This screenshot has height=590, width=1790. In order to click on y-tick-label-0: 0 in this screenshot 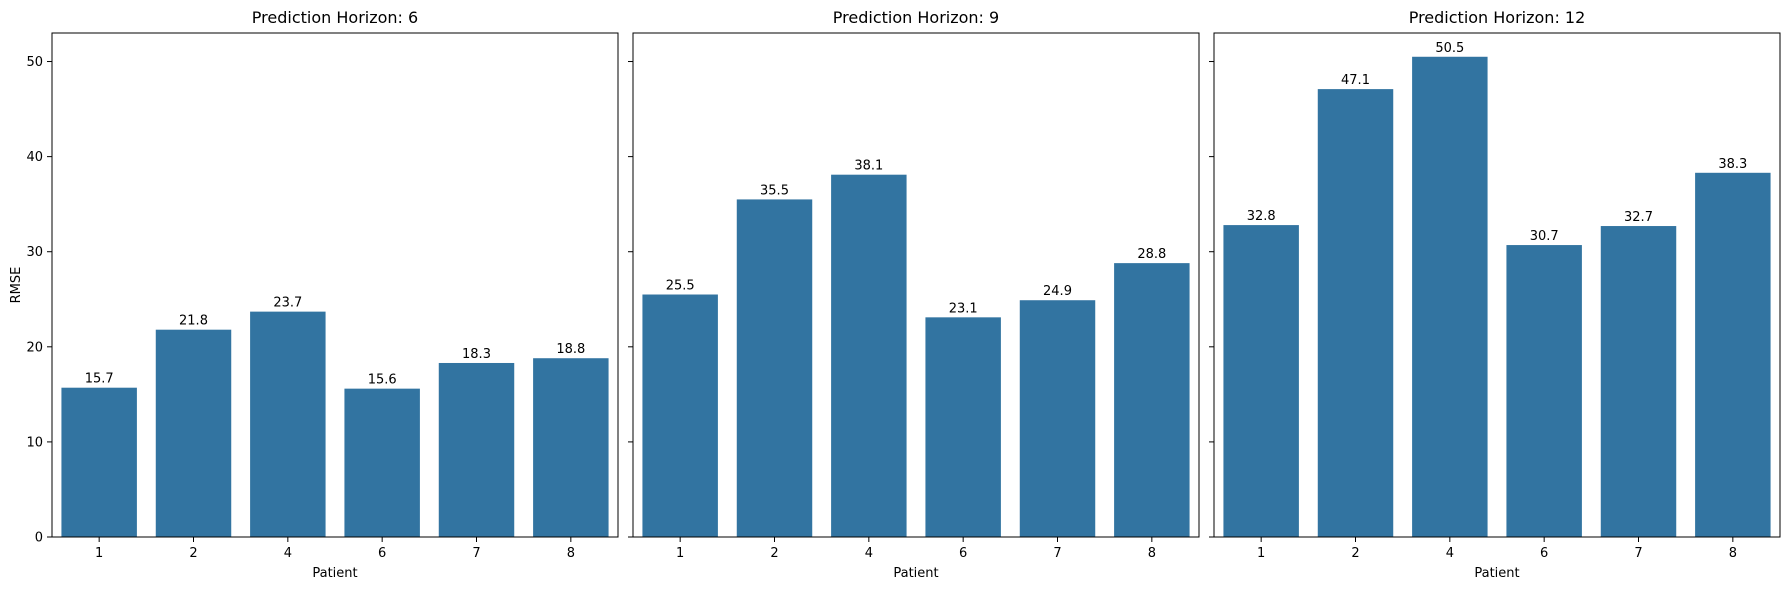, I will do `click(39, 538)`.